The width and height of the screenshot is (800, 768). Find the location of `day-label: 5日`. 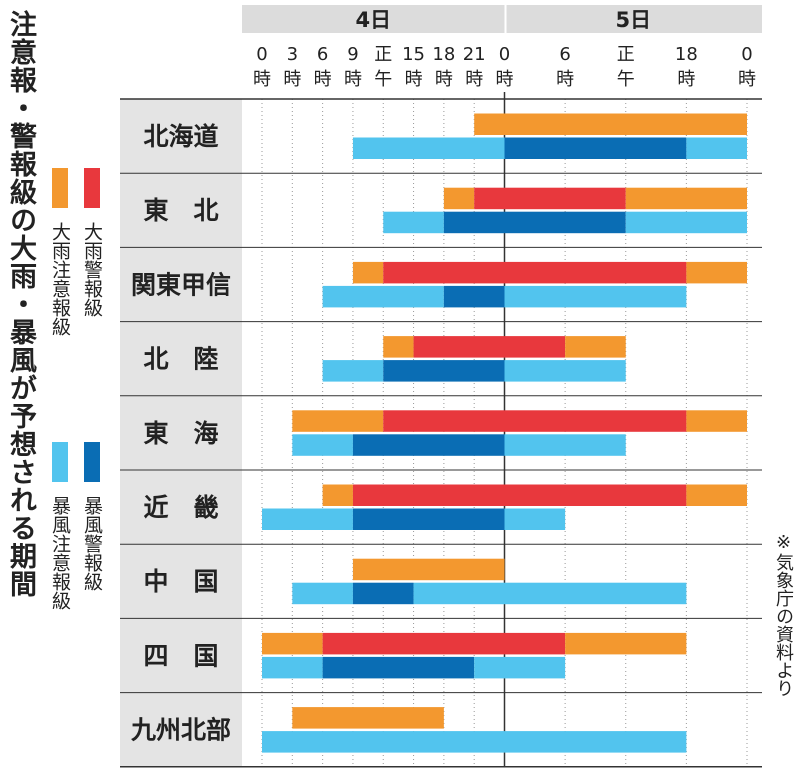

day-label: 5日 is located at coordinates (633, 20).